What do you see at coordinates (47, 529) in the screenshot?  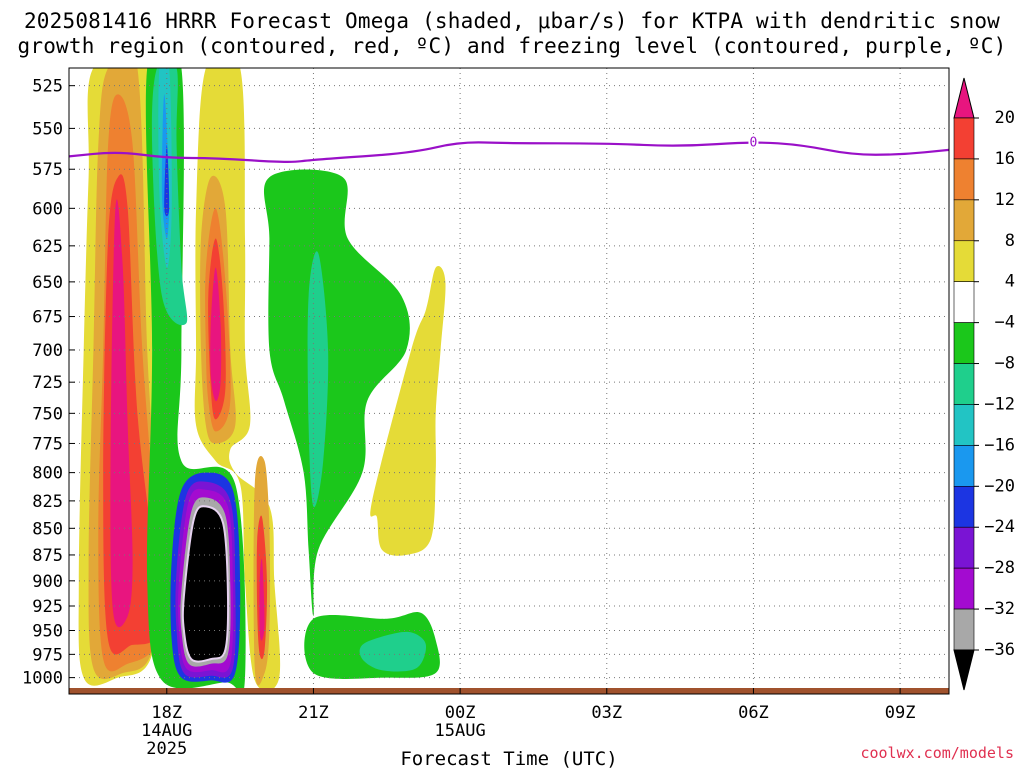 I see `y-tick-label-850: 850` at bounding box center [47, 529].